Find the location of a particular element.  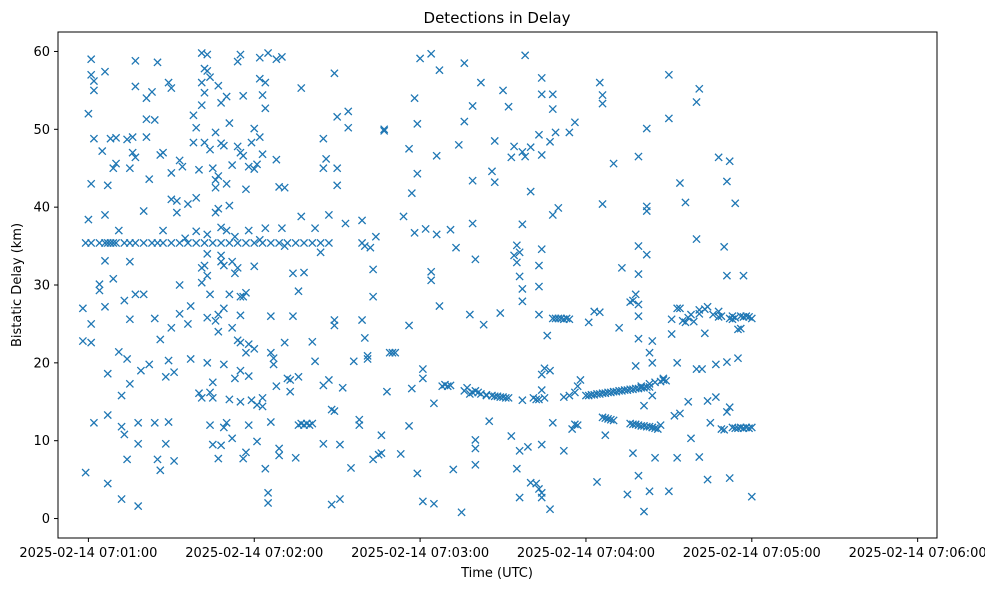

y-tick-label: 50 is located at coordinates (41, 130).